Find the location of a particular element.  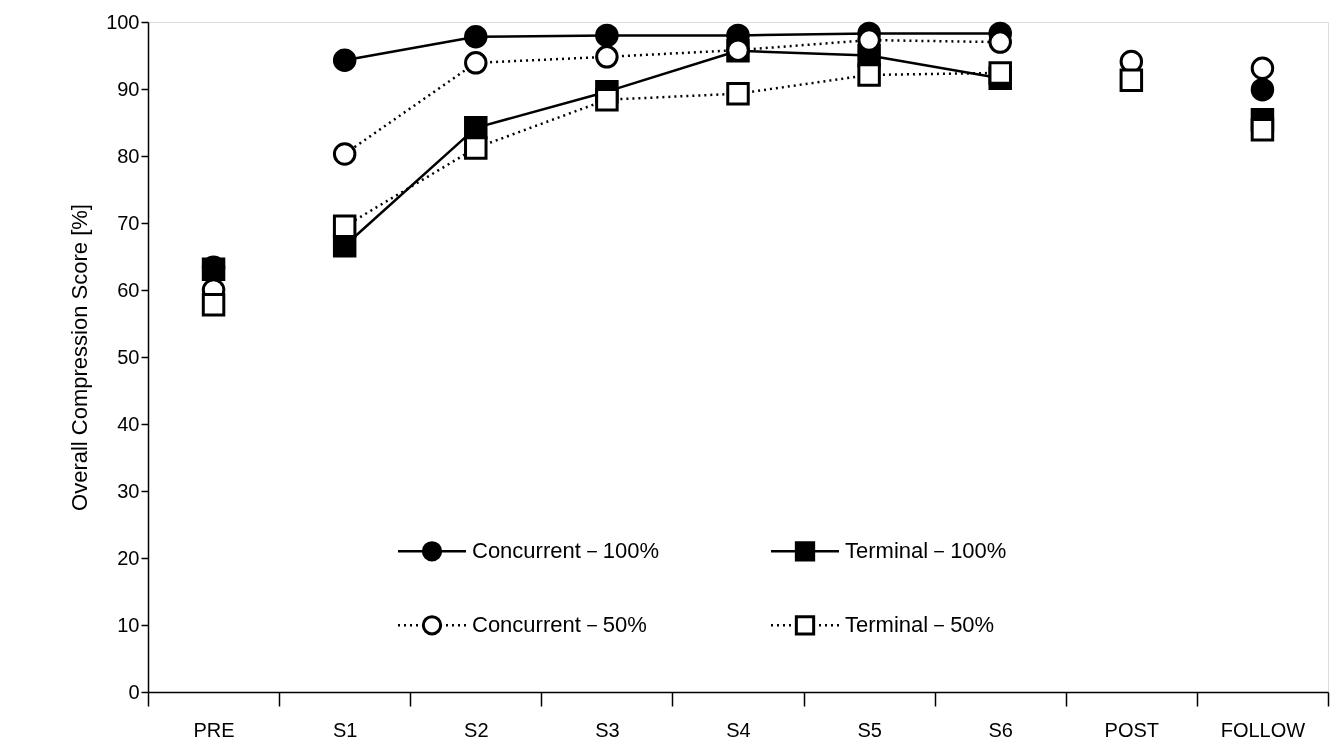

y-tick-label: 10 is located at coordinates (128, 624).